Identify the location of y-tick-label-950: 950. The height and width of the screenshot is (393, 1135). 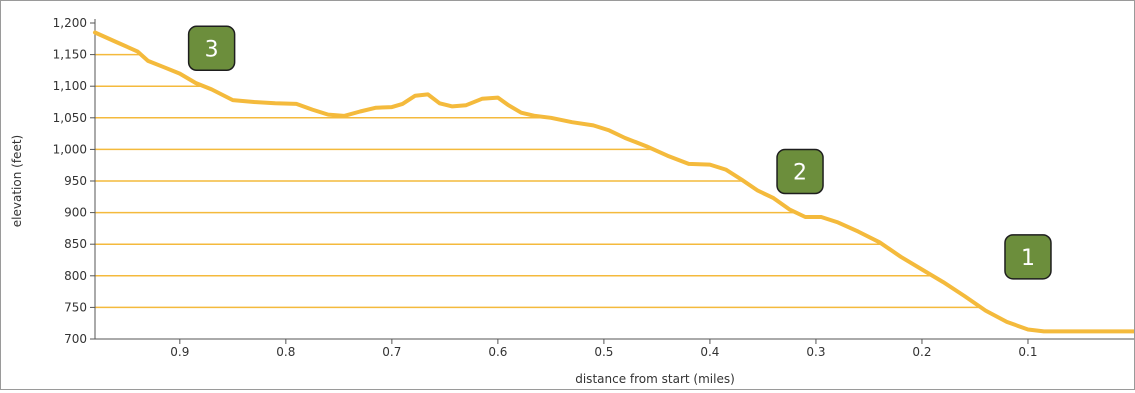
(75, 181).